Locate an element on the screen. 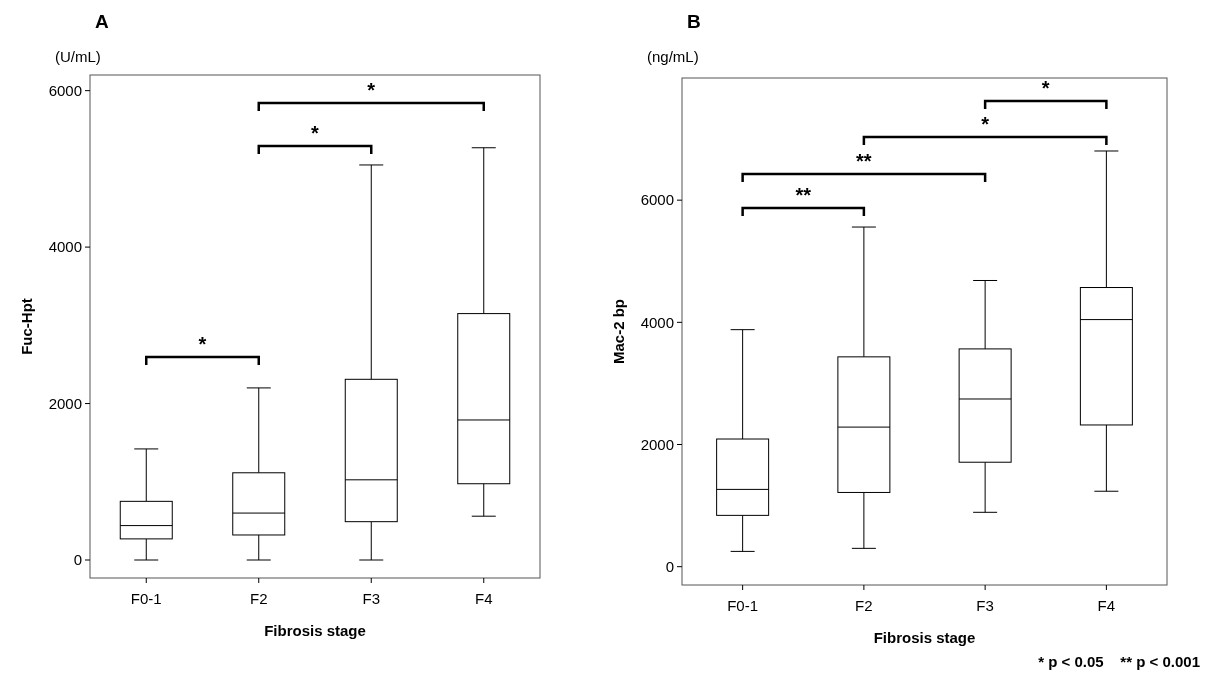 Image resolution: width=1210 pixels, height=680 pixels. y-axis-title: Mac-2 bp is located at coordinates (618, 331).